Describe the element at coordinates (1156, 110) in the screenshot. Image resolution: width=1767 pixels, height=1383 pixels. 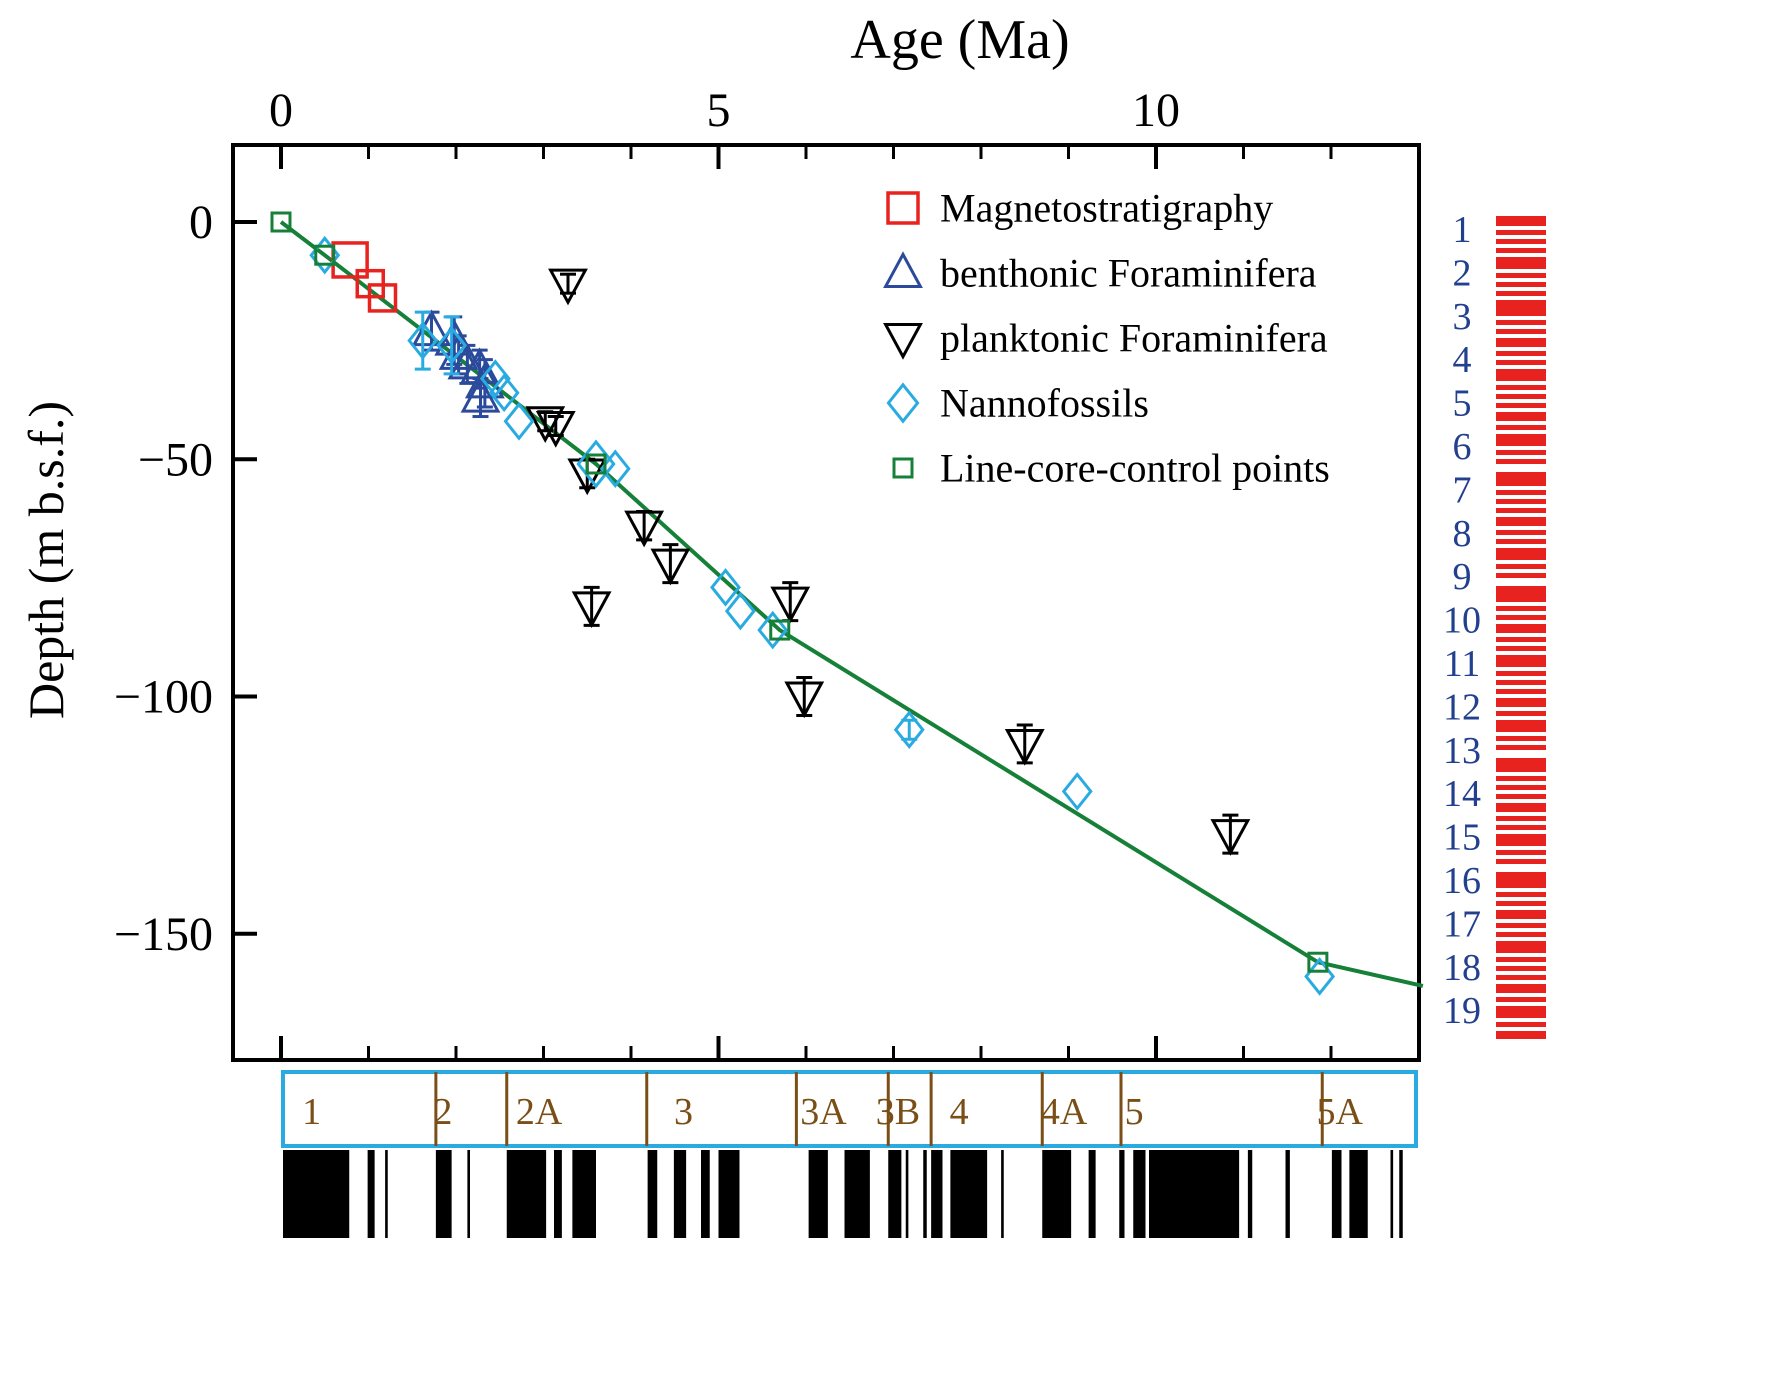
I see `x-tick-label: 10` at that location.